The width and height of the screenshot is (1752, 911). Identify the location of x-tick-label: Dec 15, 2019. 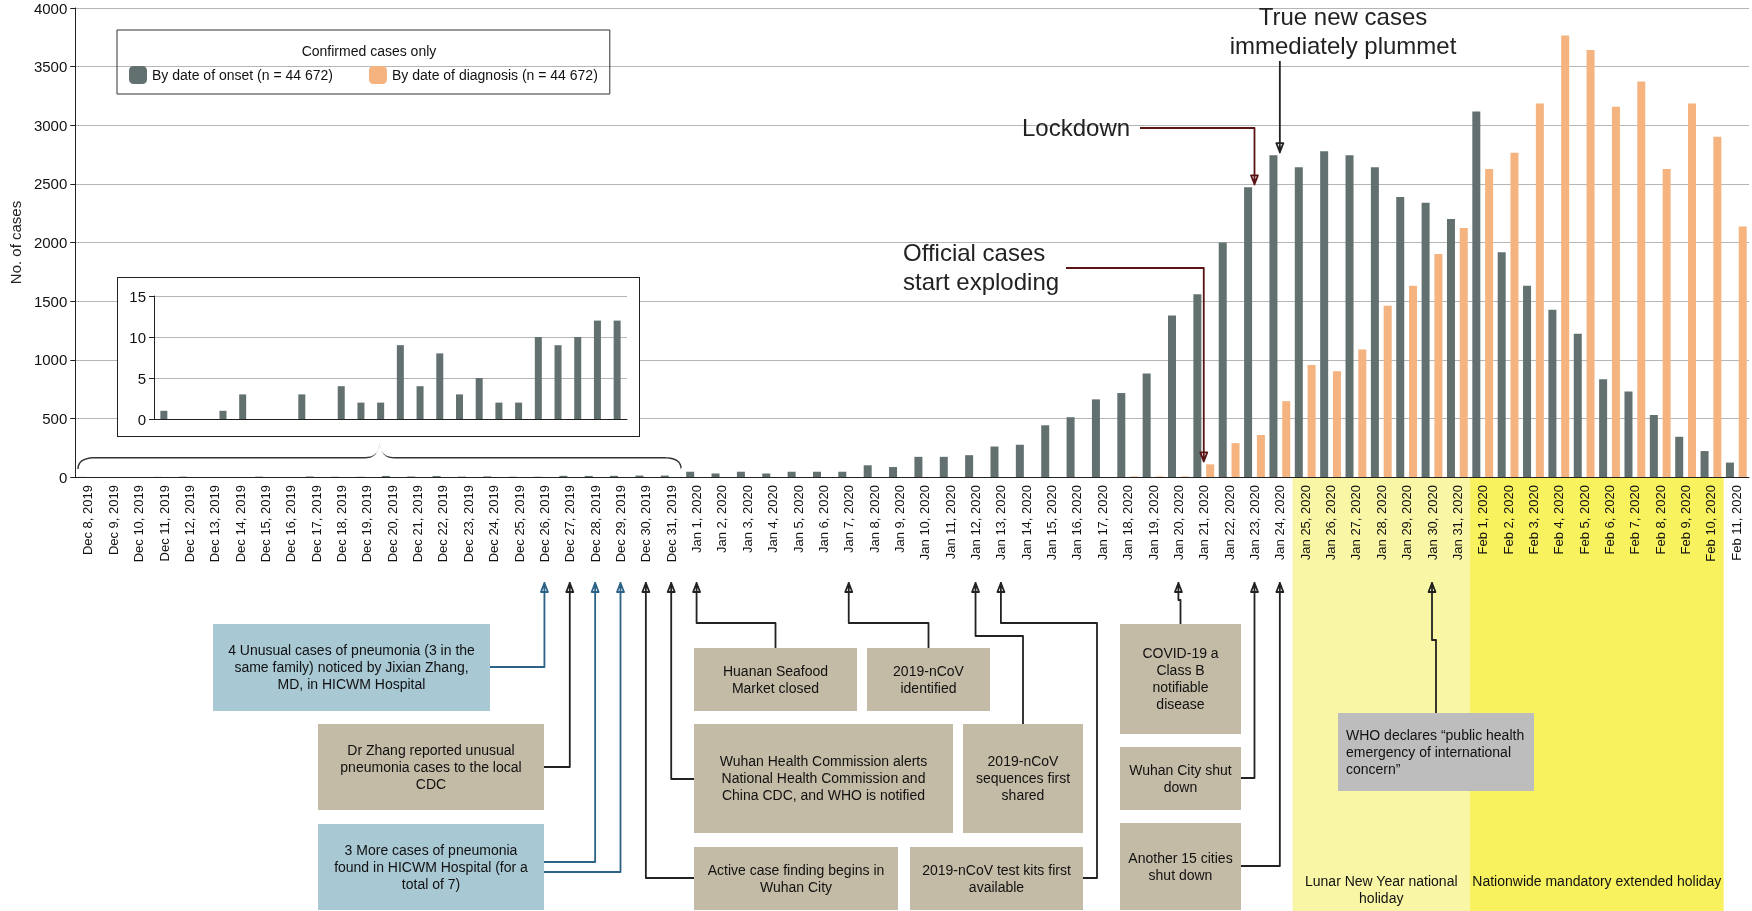
(265, 524).